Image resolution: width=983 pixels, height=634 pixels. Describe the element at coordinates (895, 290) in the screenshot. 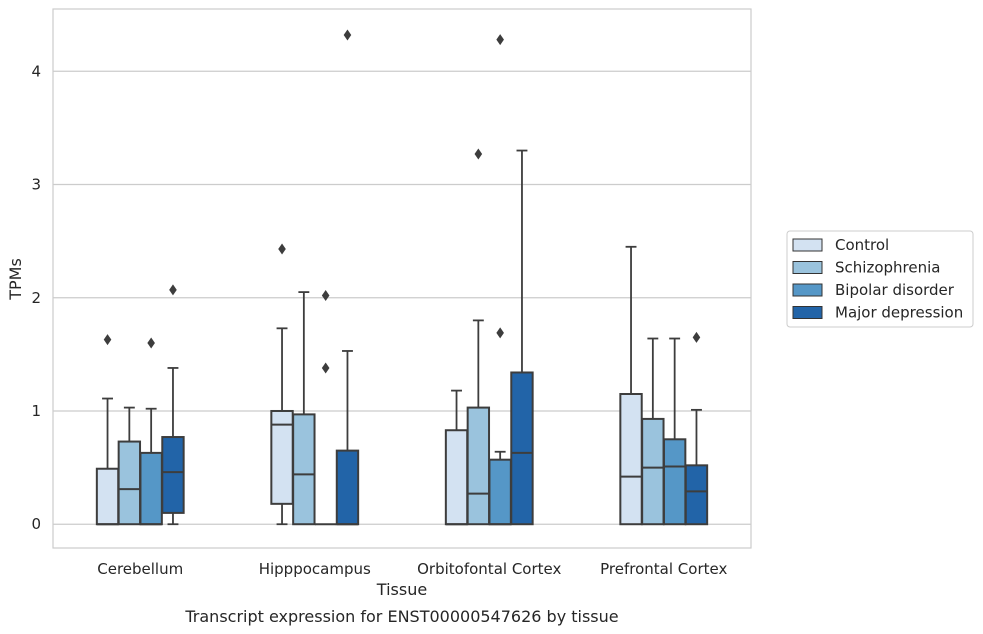

I see `legend-label: Bipolar disorder` at that location.